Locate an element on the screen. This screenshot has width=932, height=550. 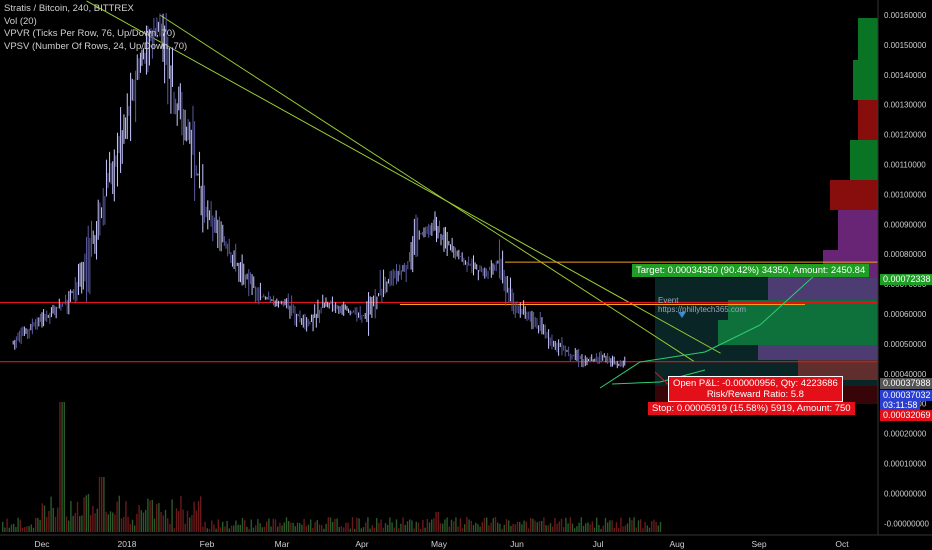
x-tick-label: Feb is located at coordinates (207, 544).